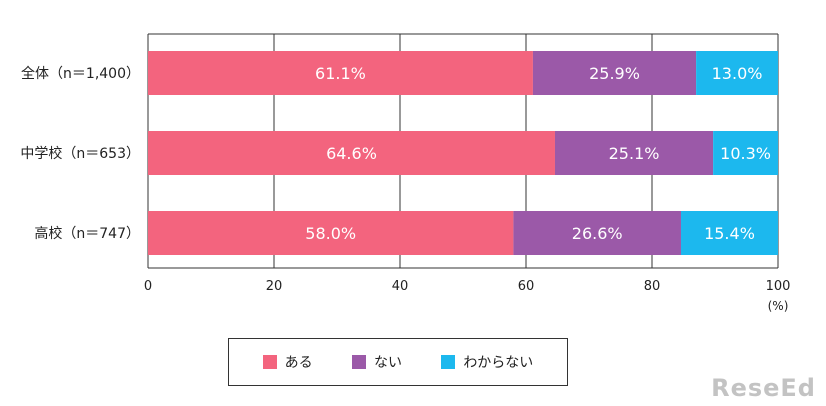  Describe the element at coordinates (526, 286) in the screenshot. I see `x-tick-label-60: 60` at that location.